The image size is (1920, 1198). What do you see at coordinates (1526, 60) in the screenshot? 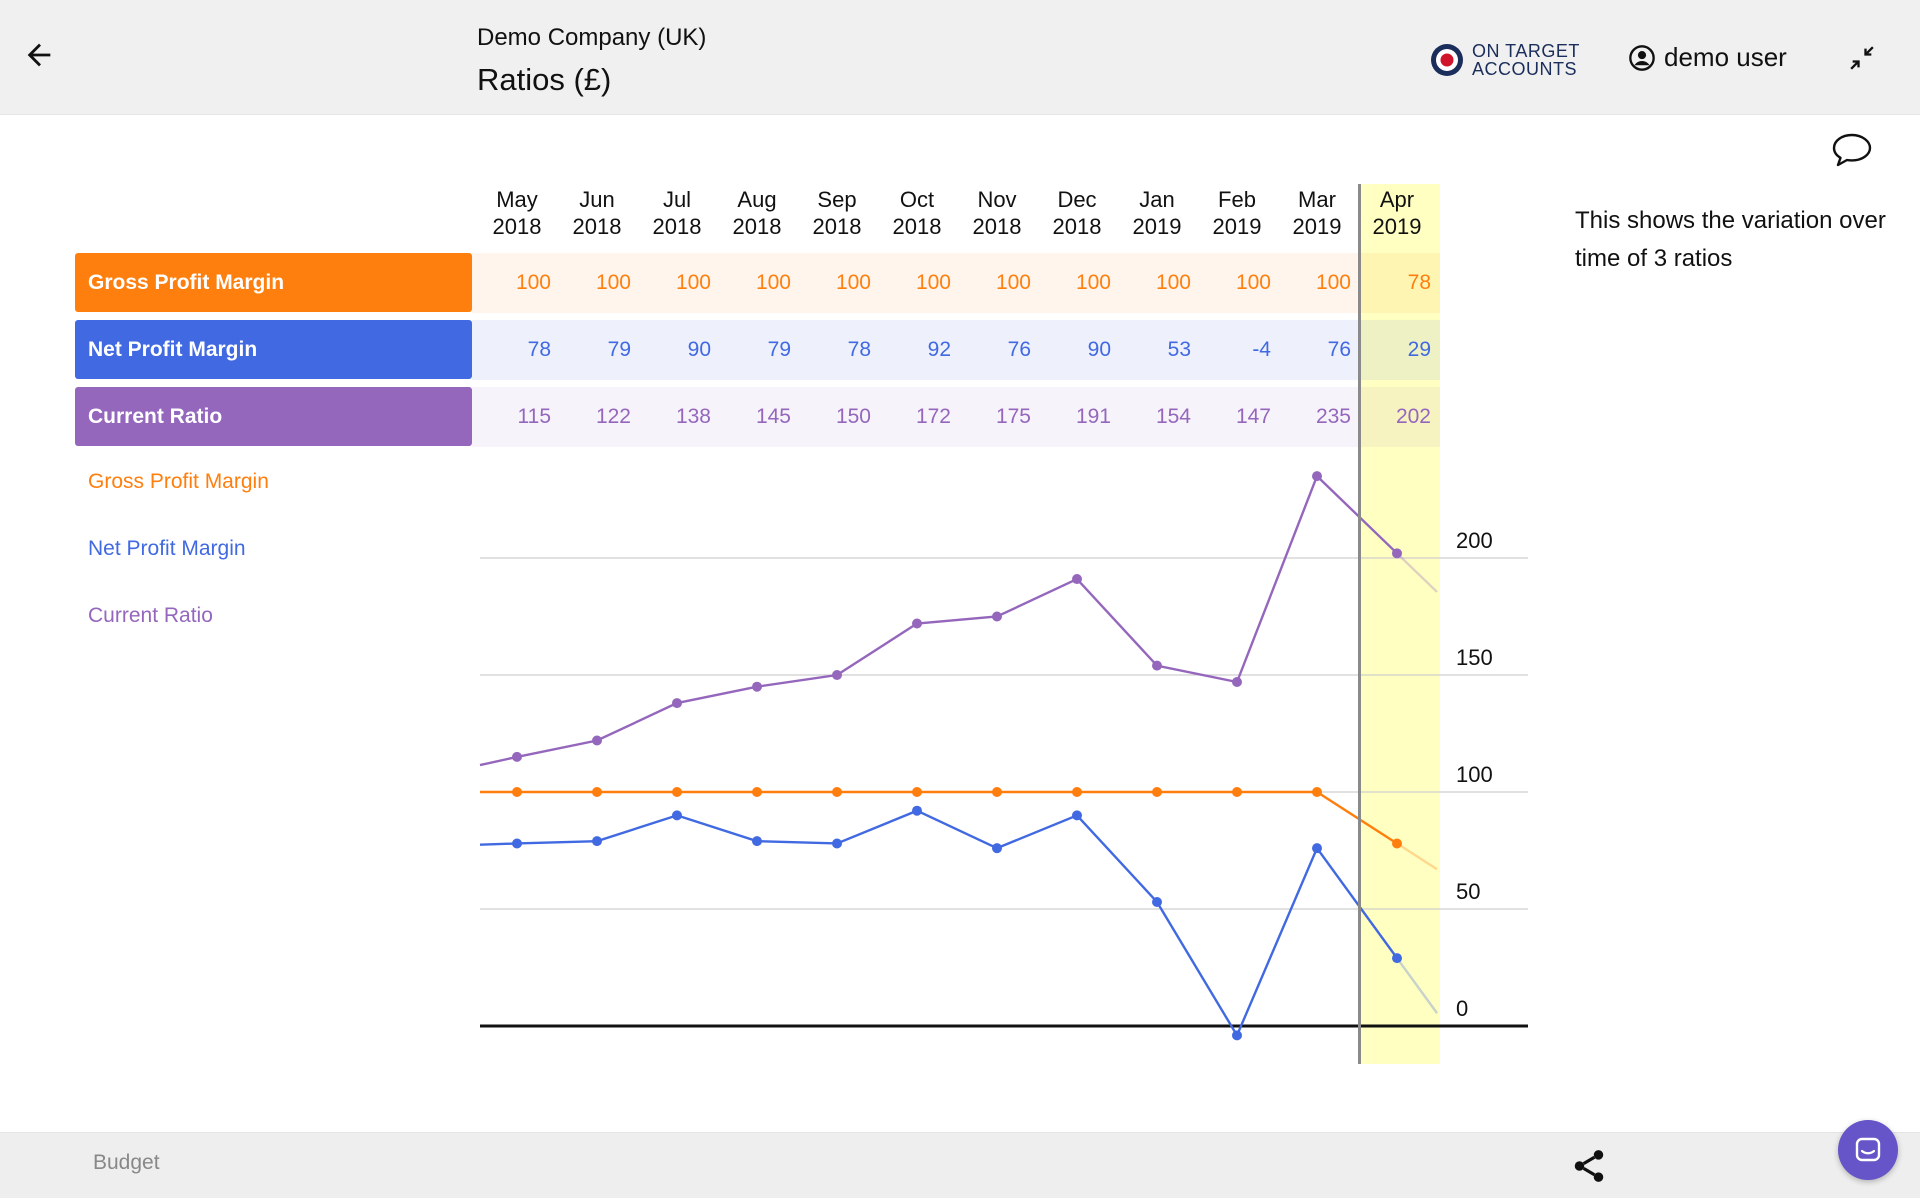
I see `logo-text: ON TARGET ACCOUNTS` at bounding box center [1526, 60].